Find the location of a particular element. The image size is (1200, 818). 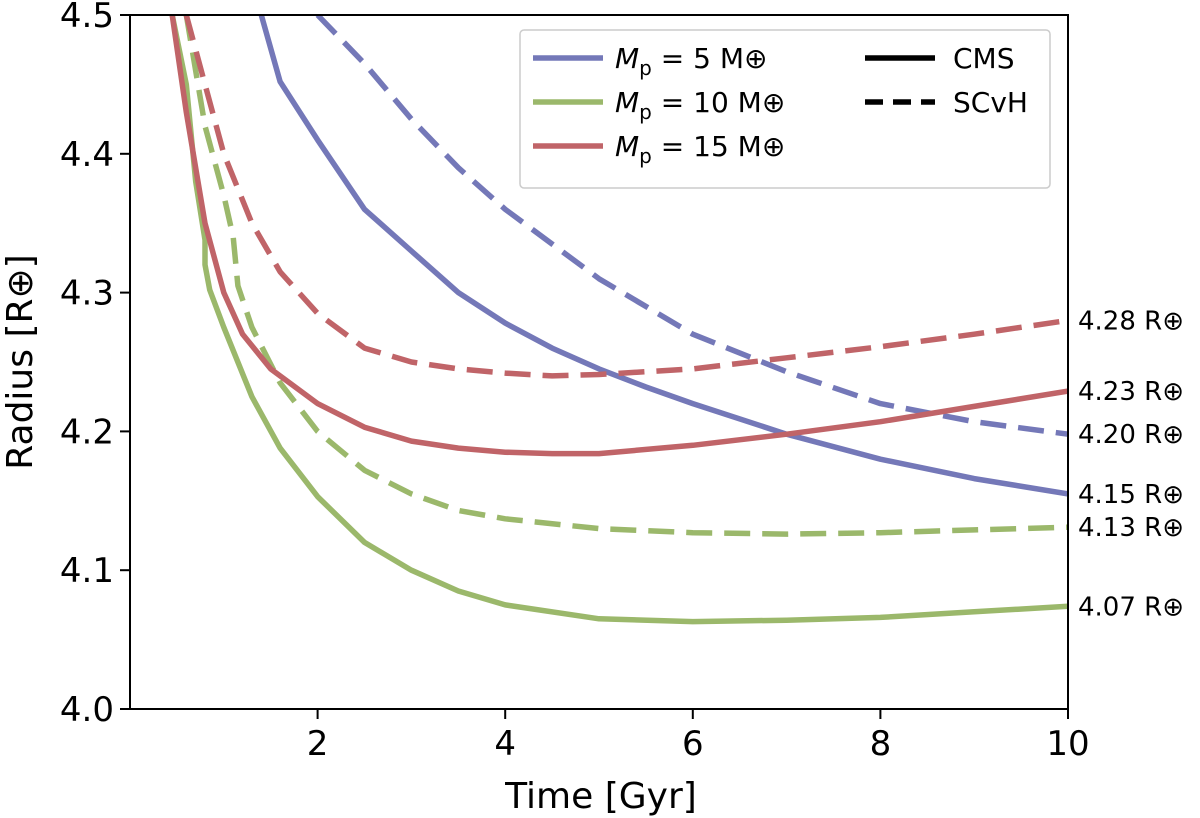

y-tick-label: 4.3 is located at coordinates (87, 294).